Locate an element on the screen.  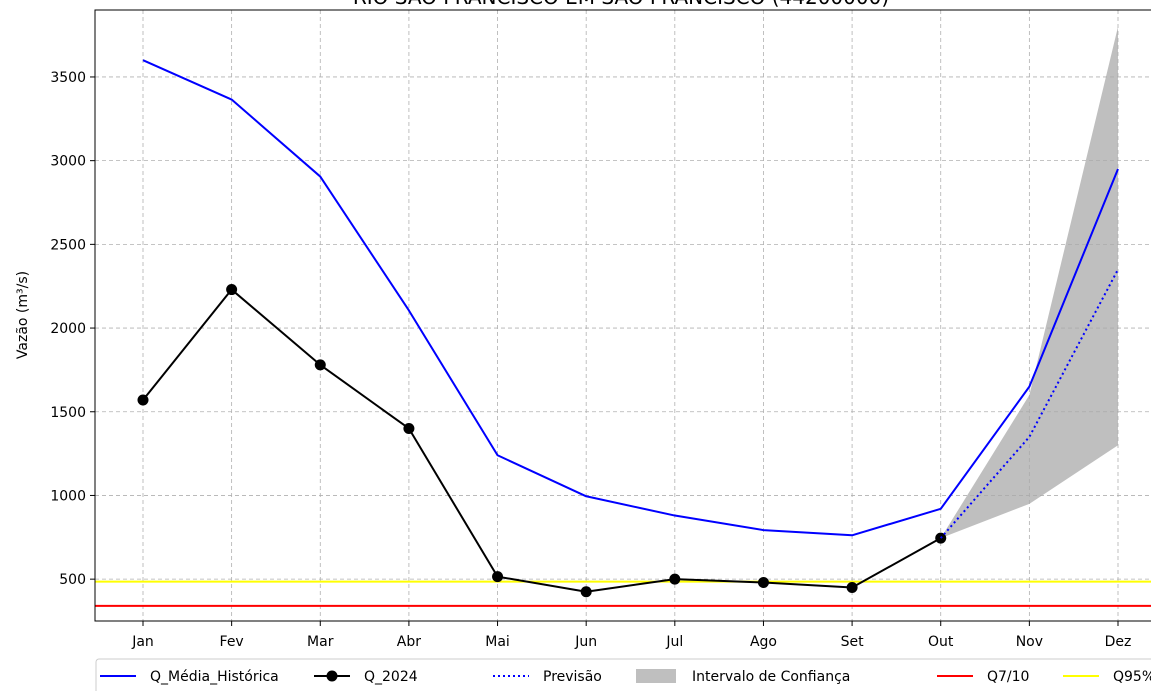
x-tick-label-nov: Nov is located at coordinates (1029, 642).